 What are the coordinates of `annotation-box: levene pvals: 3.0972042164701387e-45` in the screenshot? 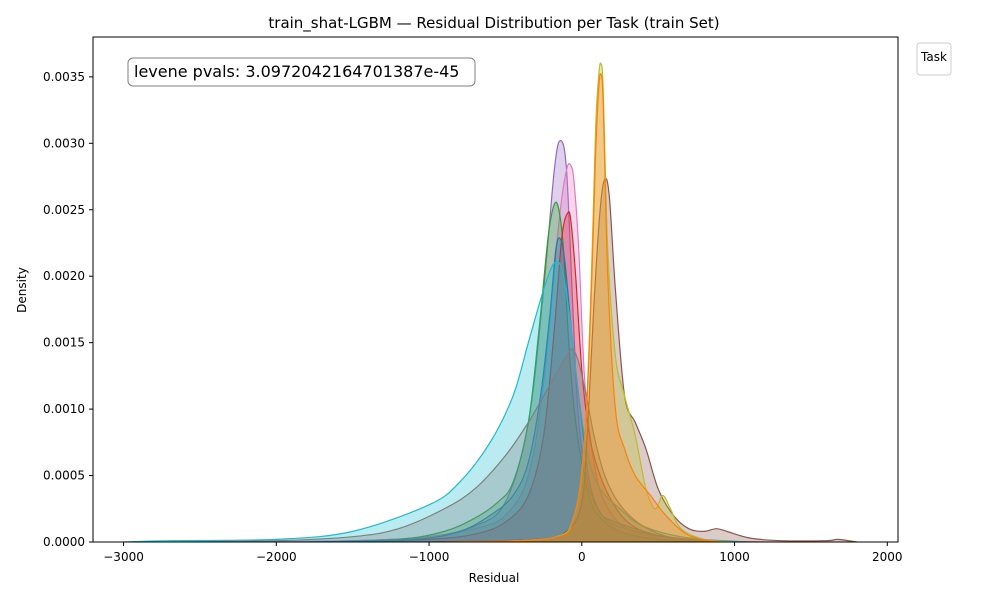 It's located at (301, 72).